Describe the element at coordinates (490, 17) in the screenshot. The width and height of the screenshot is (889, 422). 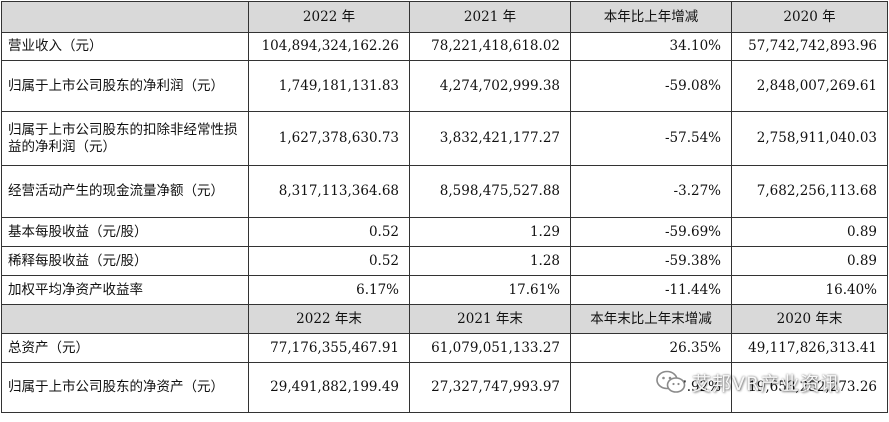
I see `header-cell: 2021 年` at that location.